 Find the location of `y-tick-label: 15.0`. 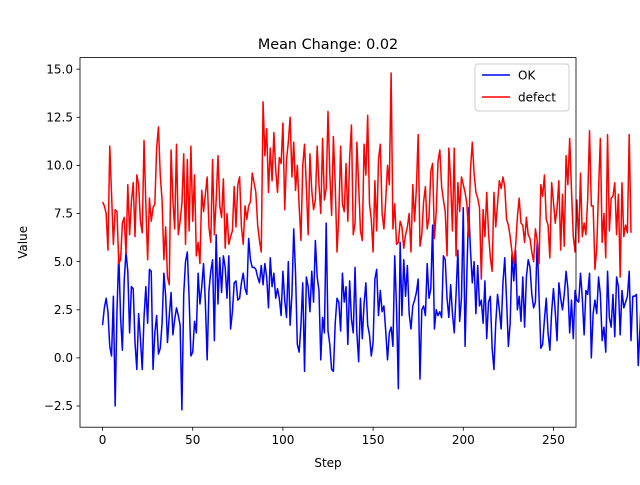

y-tick-label: 15.0 is located at coordinates (59, 69).